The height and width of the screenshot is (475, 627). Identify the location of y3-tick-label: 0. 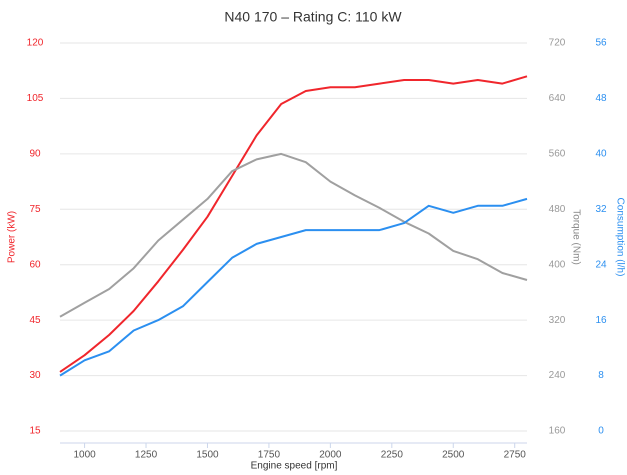
(601, 431).